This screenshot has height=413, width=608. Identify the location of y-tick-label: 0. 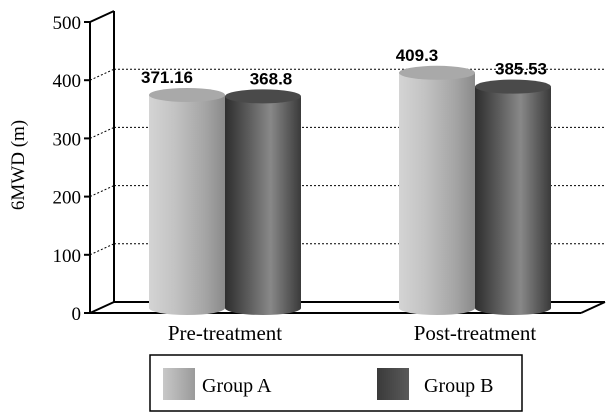
(77, 314).